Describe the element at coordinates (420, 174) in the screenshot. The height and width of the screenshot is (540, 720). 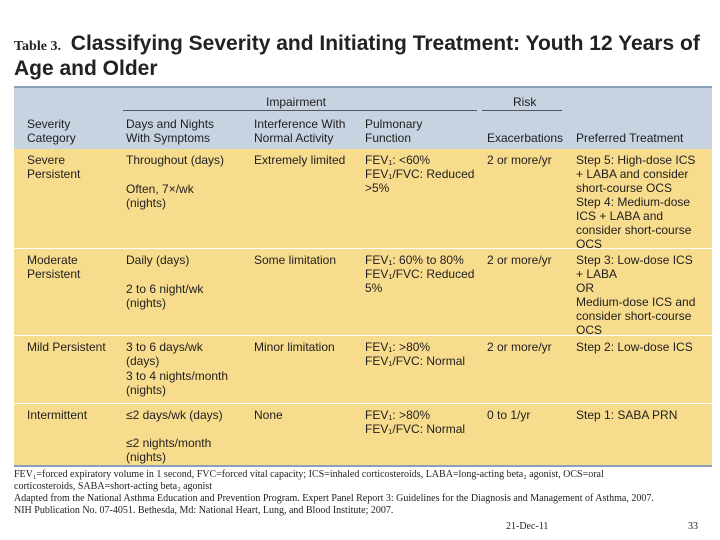
I see `row-severe-pulmonary: FEV₁: <60% FEV₁/FVC: Reduced >5%` at that location.